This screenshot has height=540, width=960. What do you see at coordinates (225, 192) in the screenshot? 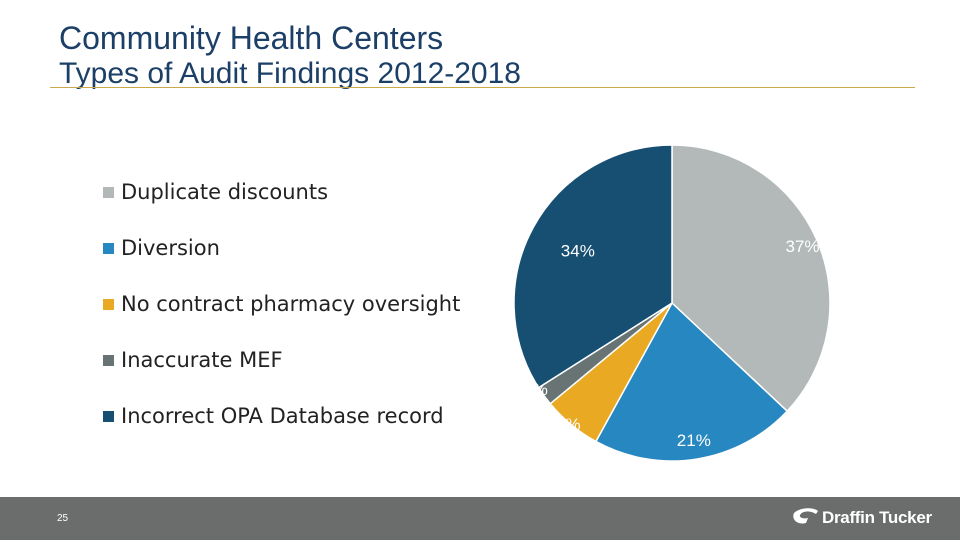
I see `legend-label: Duplicate discounts` at bounding box center [225, 192].